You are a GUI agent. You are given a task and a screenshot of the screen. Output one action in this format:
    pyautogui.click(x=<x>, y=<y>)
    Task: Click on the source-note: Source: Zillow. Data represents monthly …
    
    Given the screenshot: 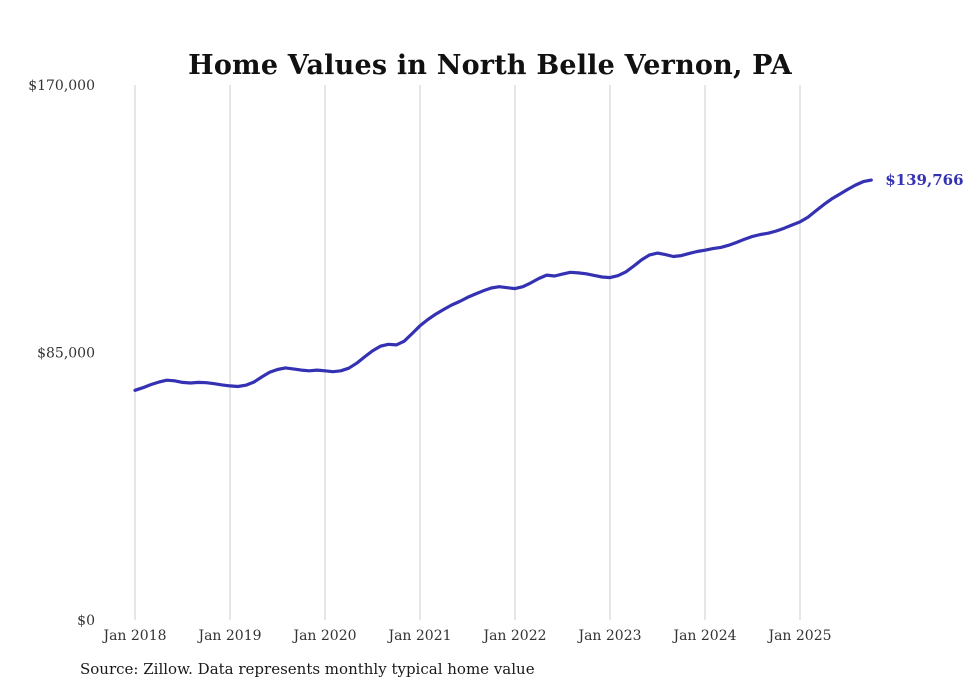 What is the action you would take?
    pyautogui.click(x=307, y=669)
    